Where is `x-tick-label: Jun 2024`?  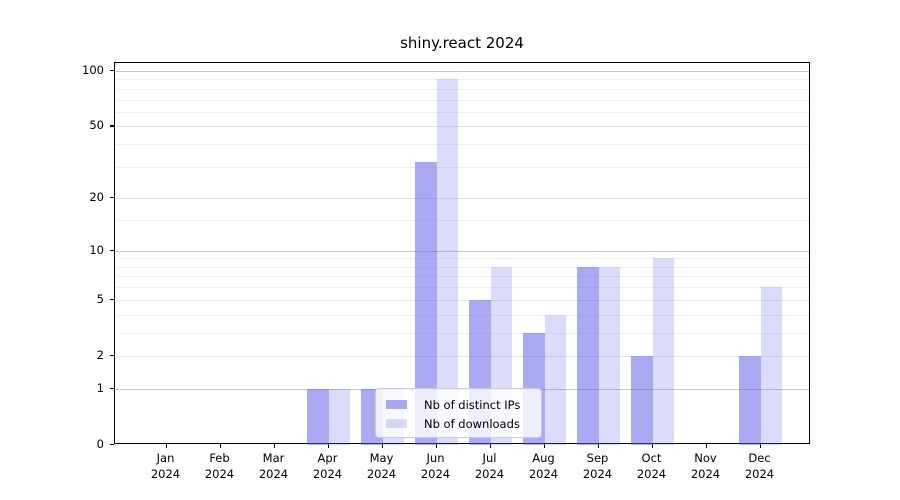
x-tick-label: Jun 2024 is located at coordinates (435, 466).